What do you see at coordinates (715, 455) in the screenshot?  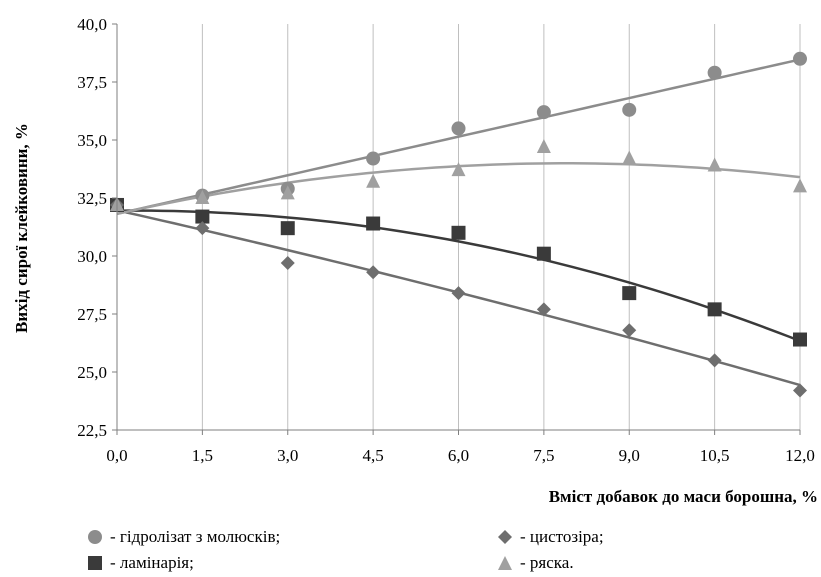 I see `x-tick-label: 10,5` at bounding box center [715, 455].